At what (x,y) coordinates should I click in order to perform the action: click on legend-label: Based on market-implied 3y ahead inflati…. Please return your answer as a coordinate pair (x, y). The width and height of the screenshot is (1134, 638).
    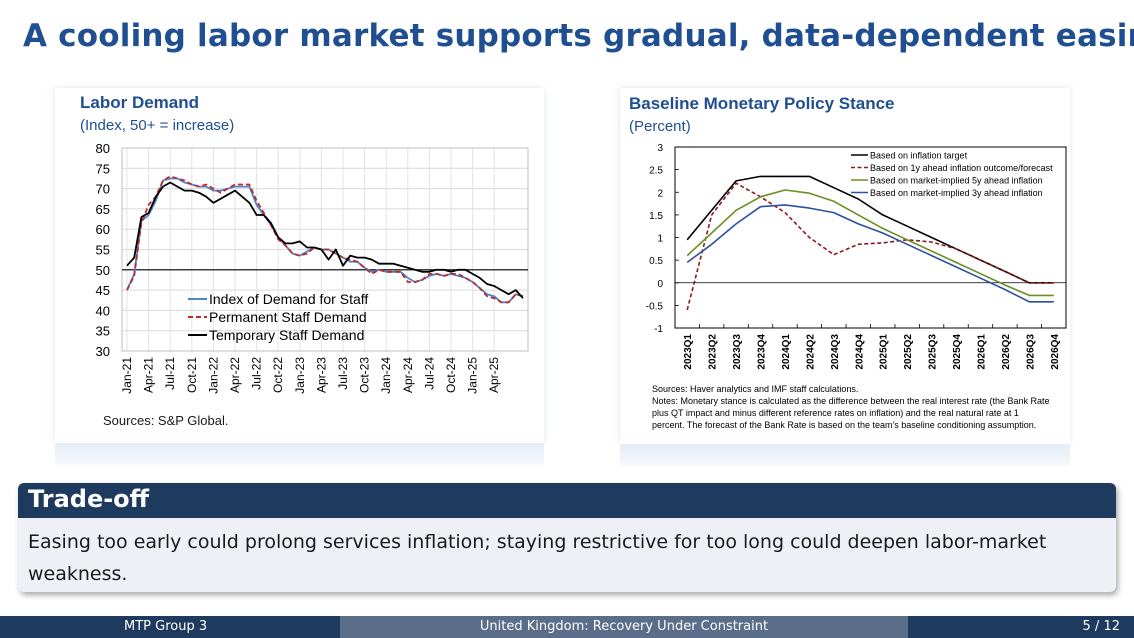
    Looking at the image, I should click on (956, 193).